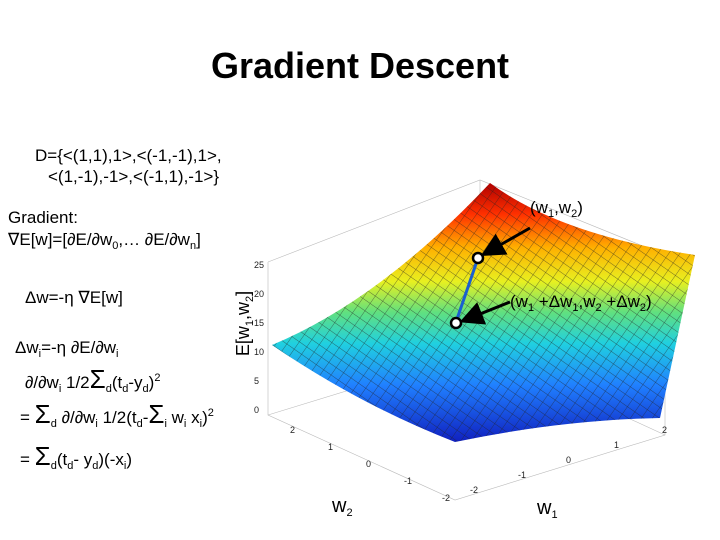 The height and width of the screenshot is (540, 720). Describe the element at coordinates (257, 381) in the screenshot. I see `z-tick-label: 5` at that location.